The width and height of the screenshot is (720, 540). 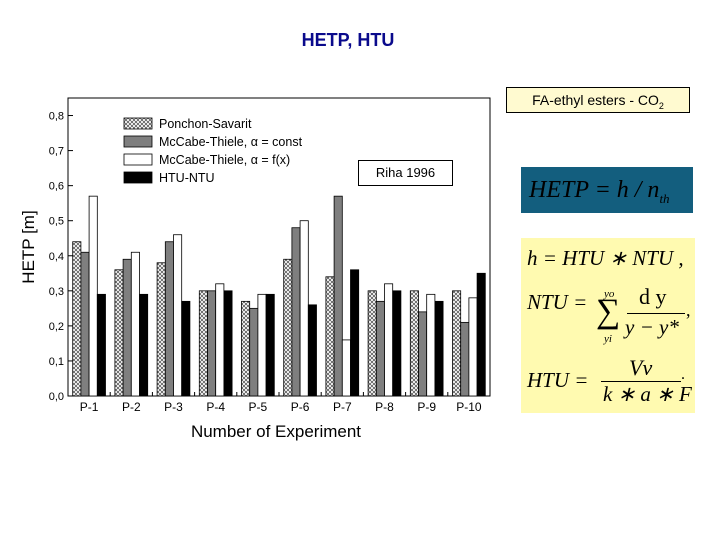 I want to click on y-tick-label: 0,5, so click(x=56, y=222).